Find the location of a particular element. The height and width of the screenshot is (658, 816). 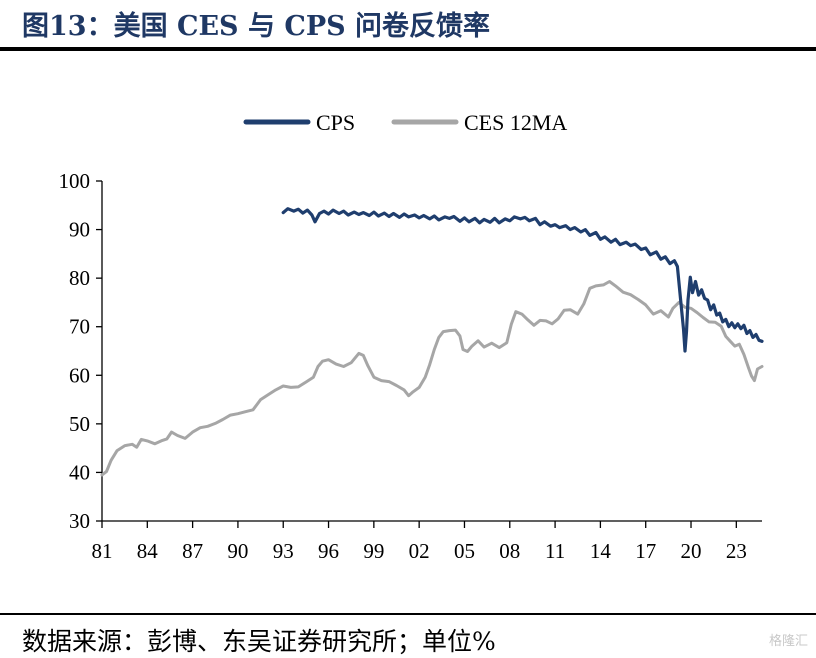

x-tick-label: 05 is located at coordinates (464, 551).